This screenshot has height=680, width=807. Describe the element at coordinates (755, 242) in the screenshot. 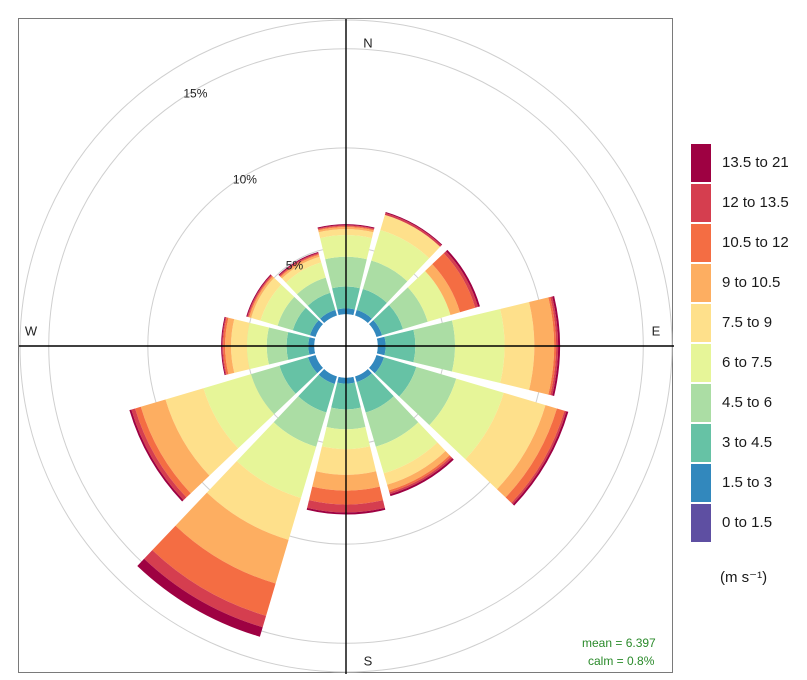

I see `legend-label-7: 10.5 to 12` at that location.